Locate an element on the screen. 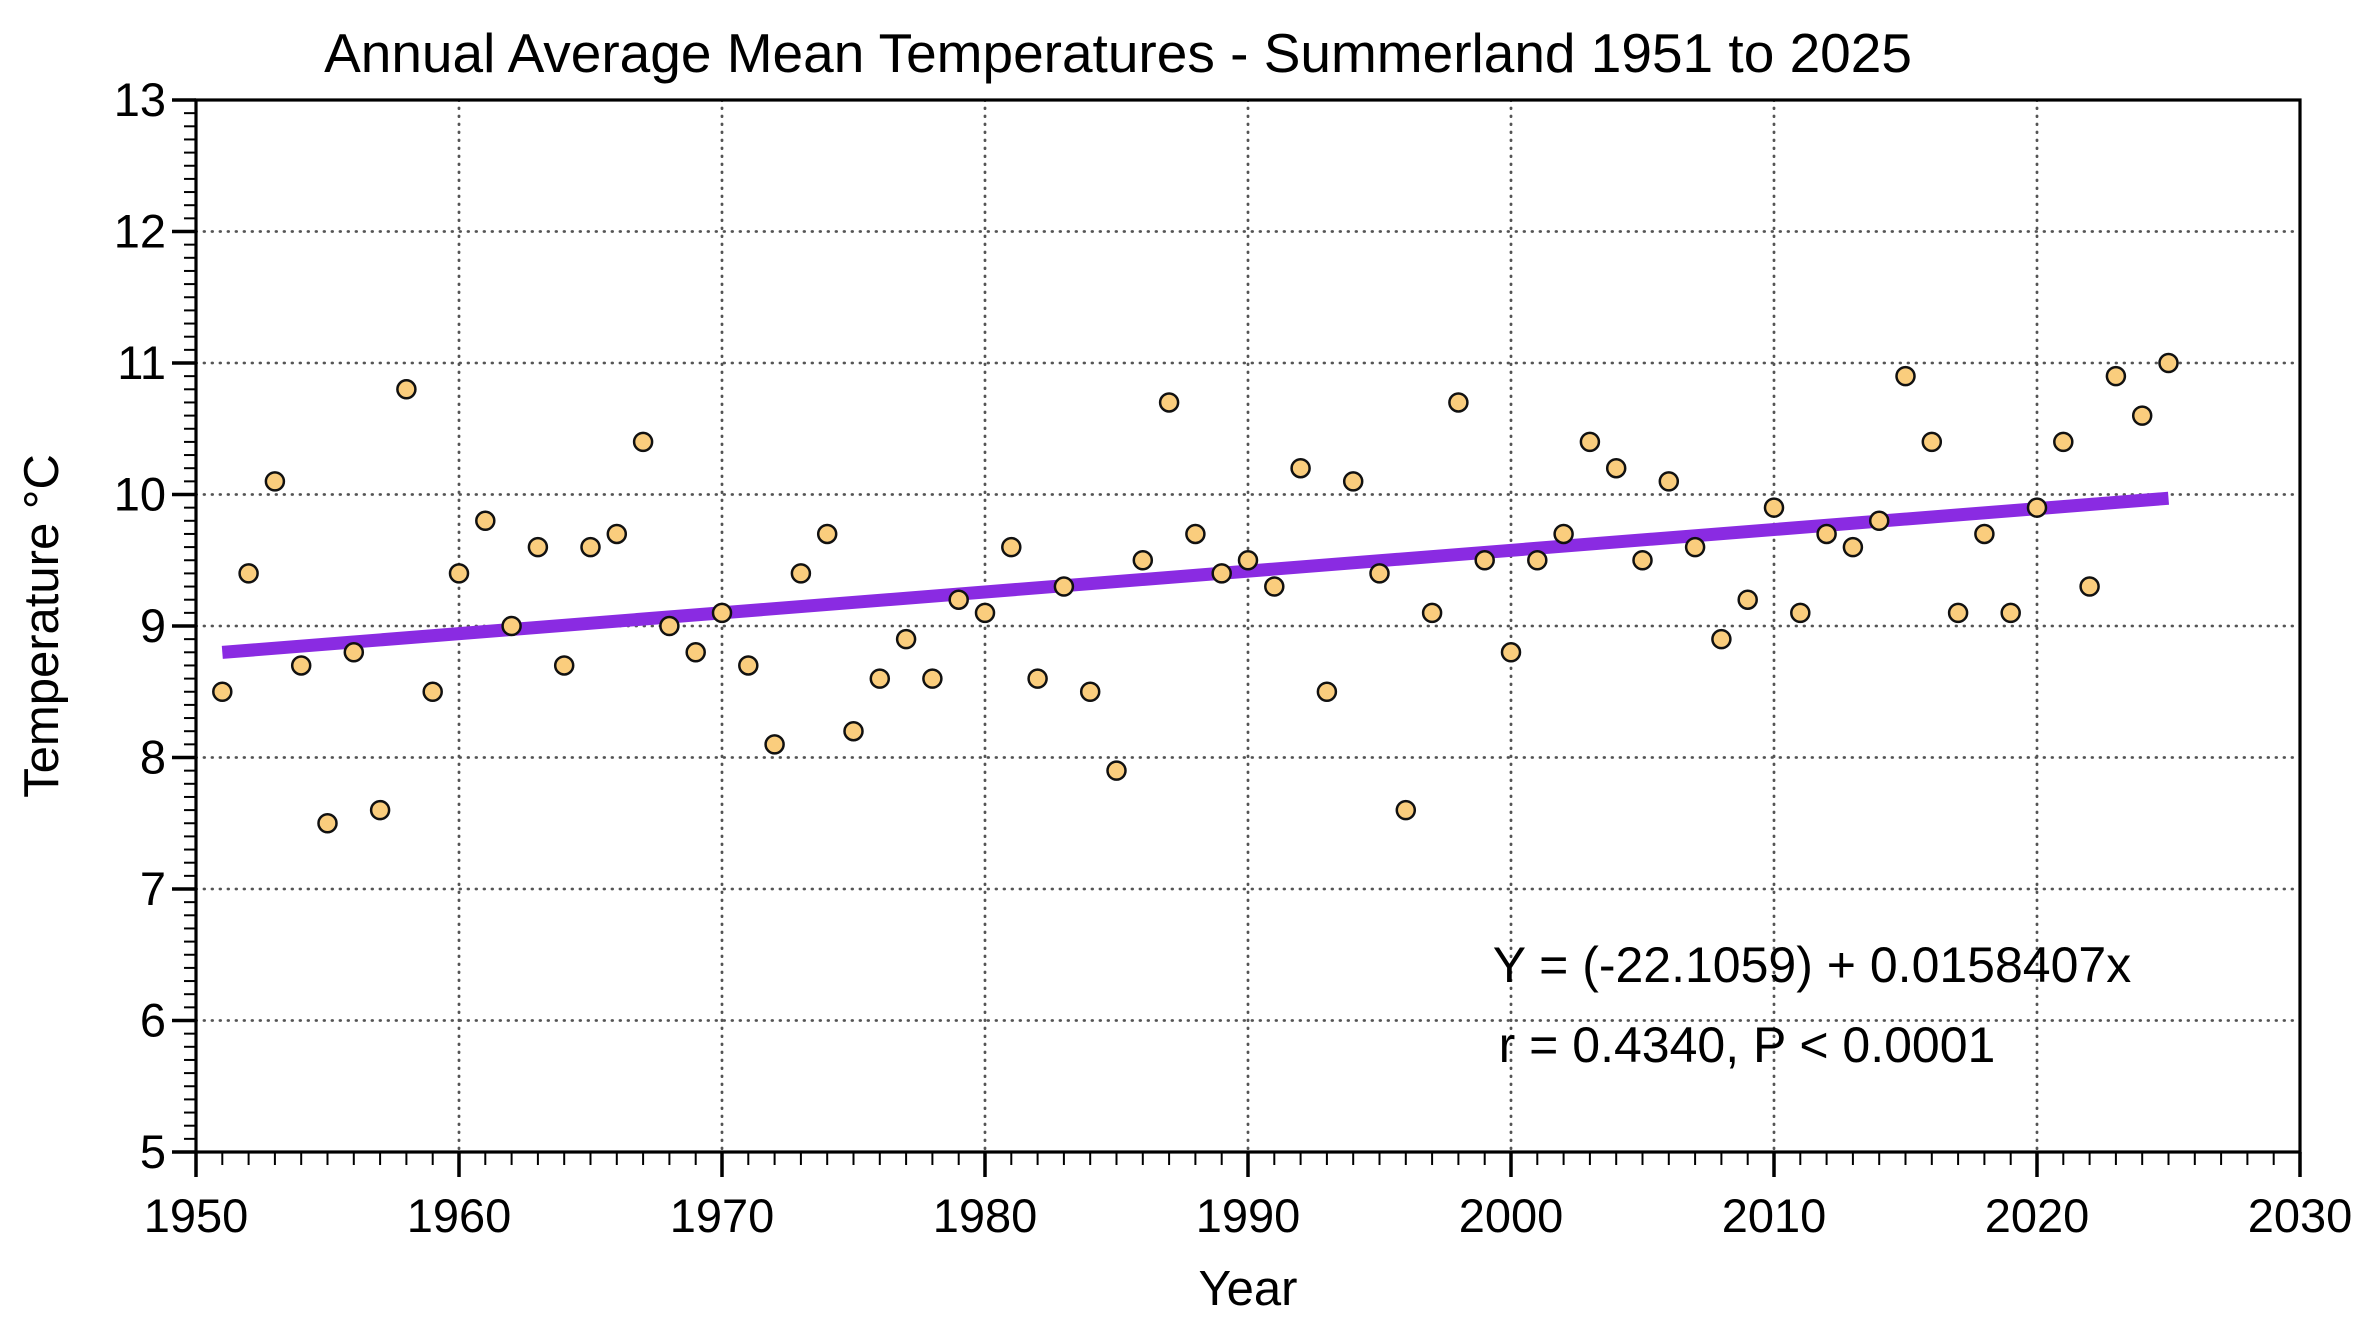  trend-line-layer is located at coordinates (1195, 575).